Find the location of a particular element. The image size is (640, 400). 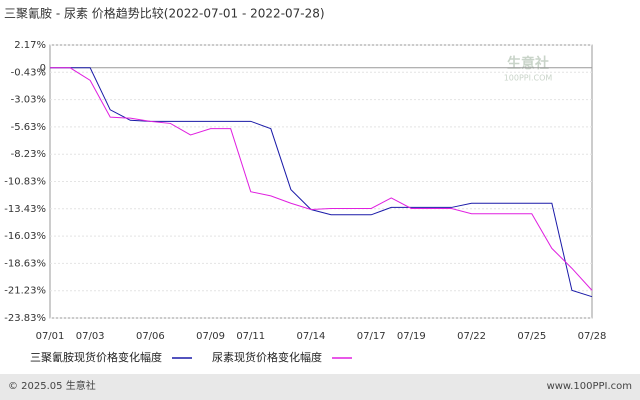

x-tick-label: 07/28 is located at coordinates (592, 336).